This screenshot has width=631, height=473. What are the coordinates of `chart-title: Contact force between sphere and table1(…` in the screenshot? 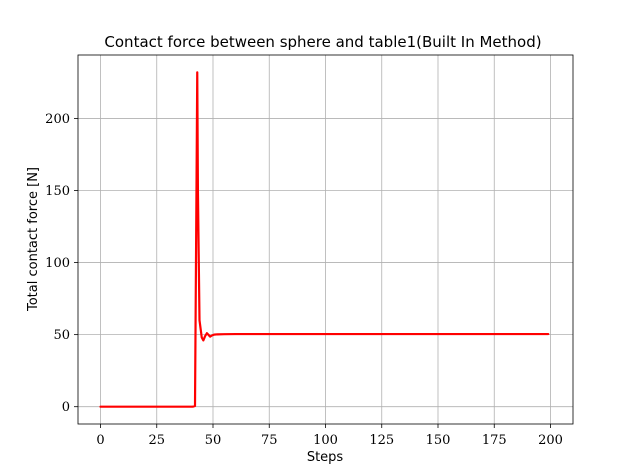 It's located at (322, 42).